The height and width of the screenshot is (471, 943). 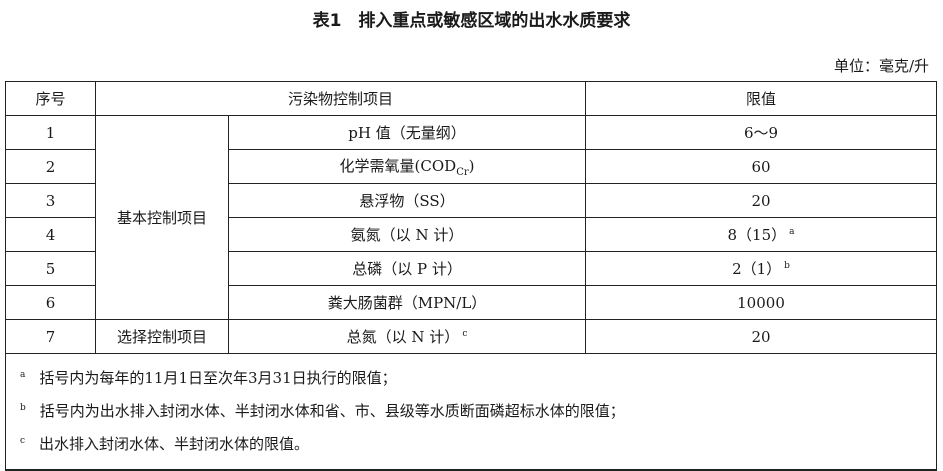 I want to click on unit-label: 单位：毫克/升, so click(x=881, y=66).